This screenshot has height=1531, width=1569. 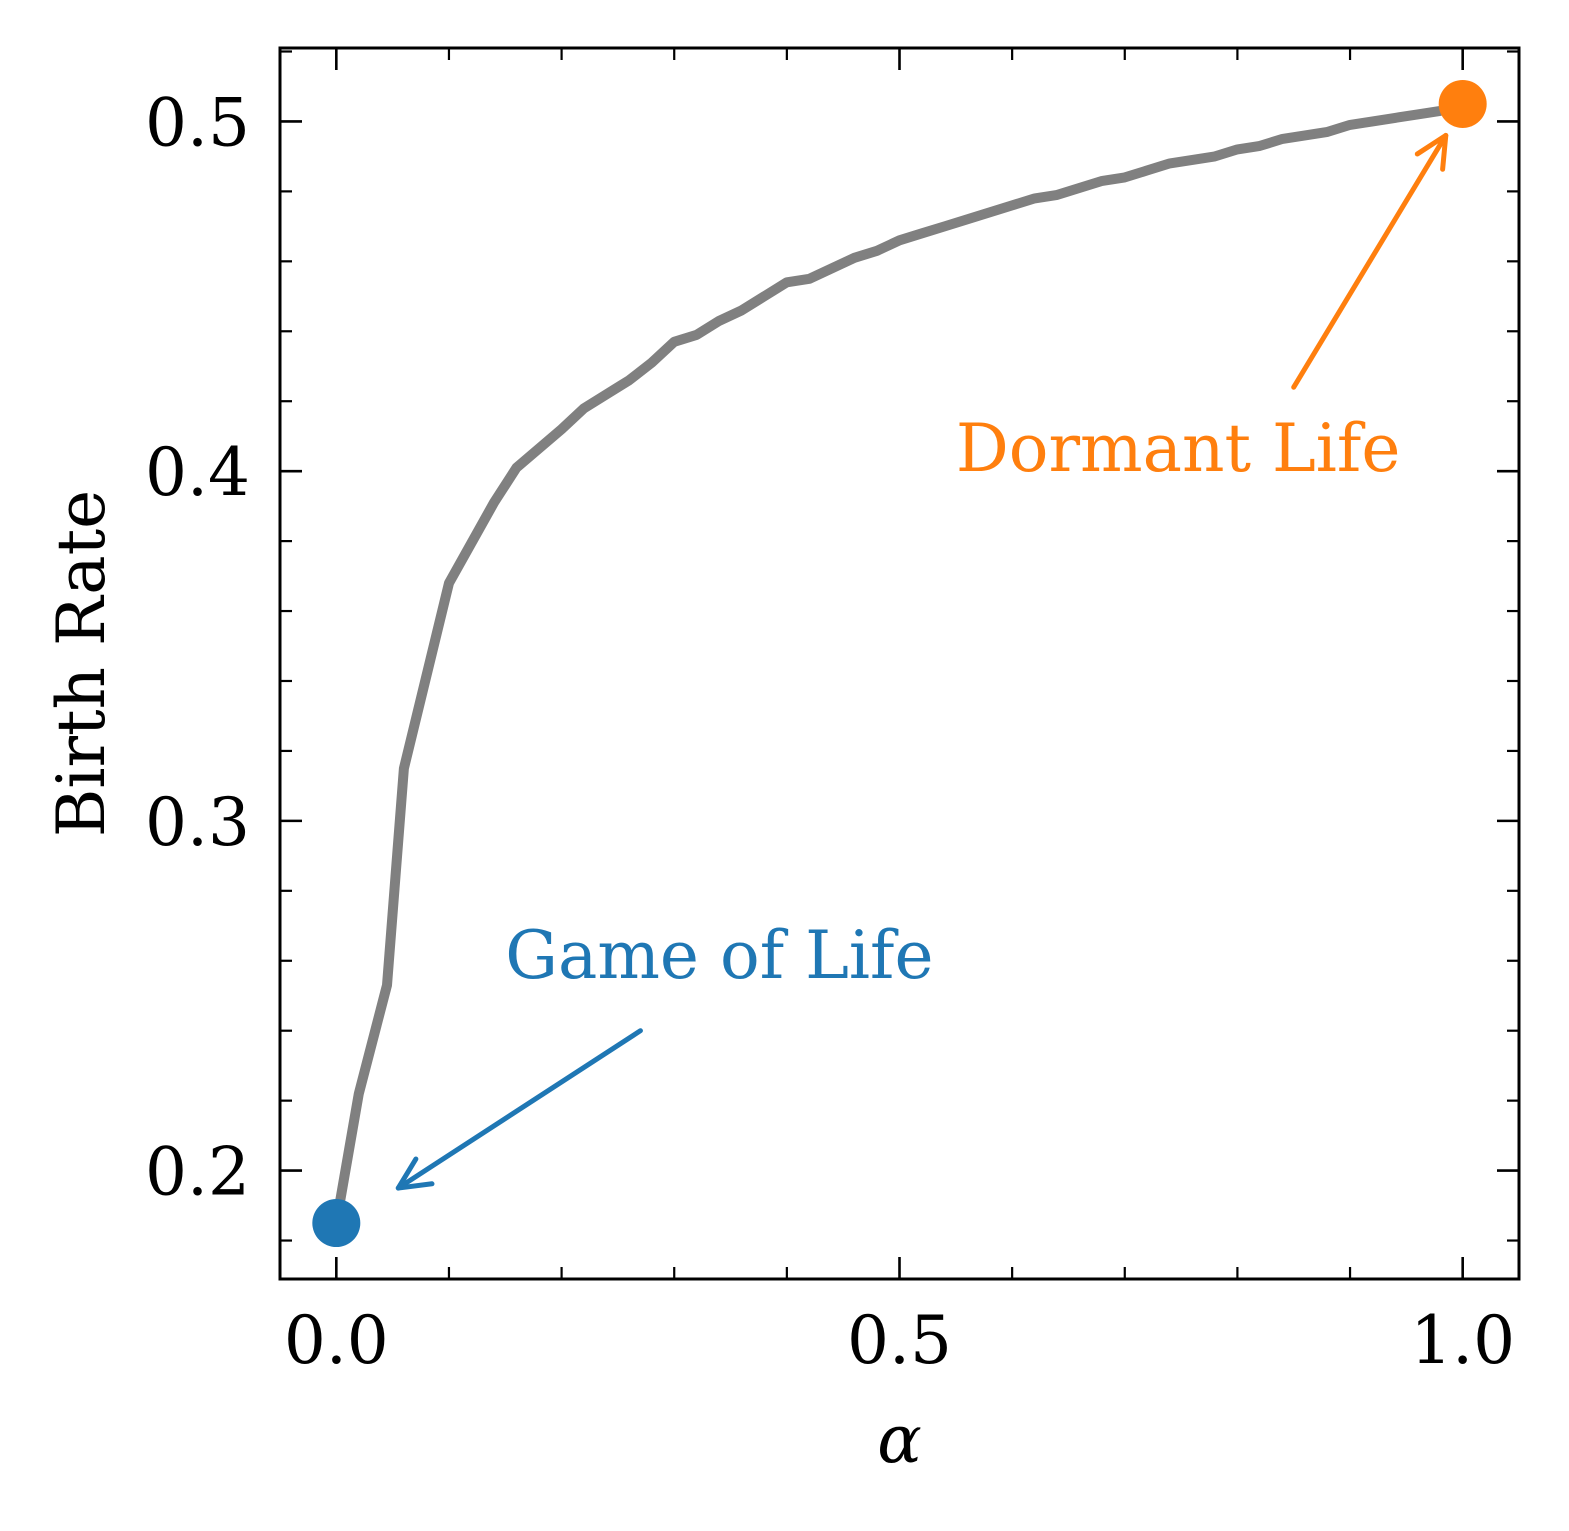 I want to click on y-tick-label: 0.3, so click(x=197, y=822).